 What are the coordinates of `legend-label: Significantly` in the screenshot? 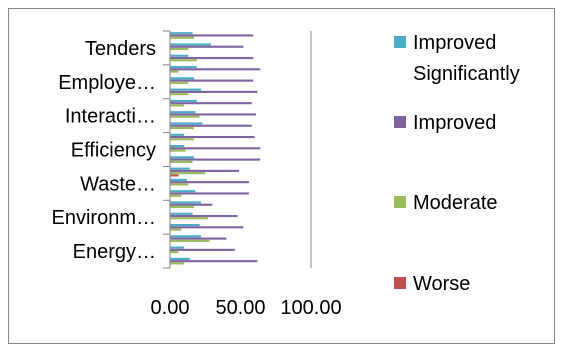 It's located at (466, 74).